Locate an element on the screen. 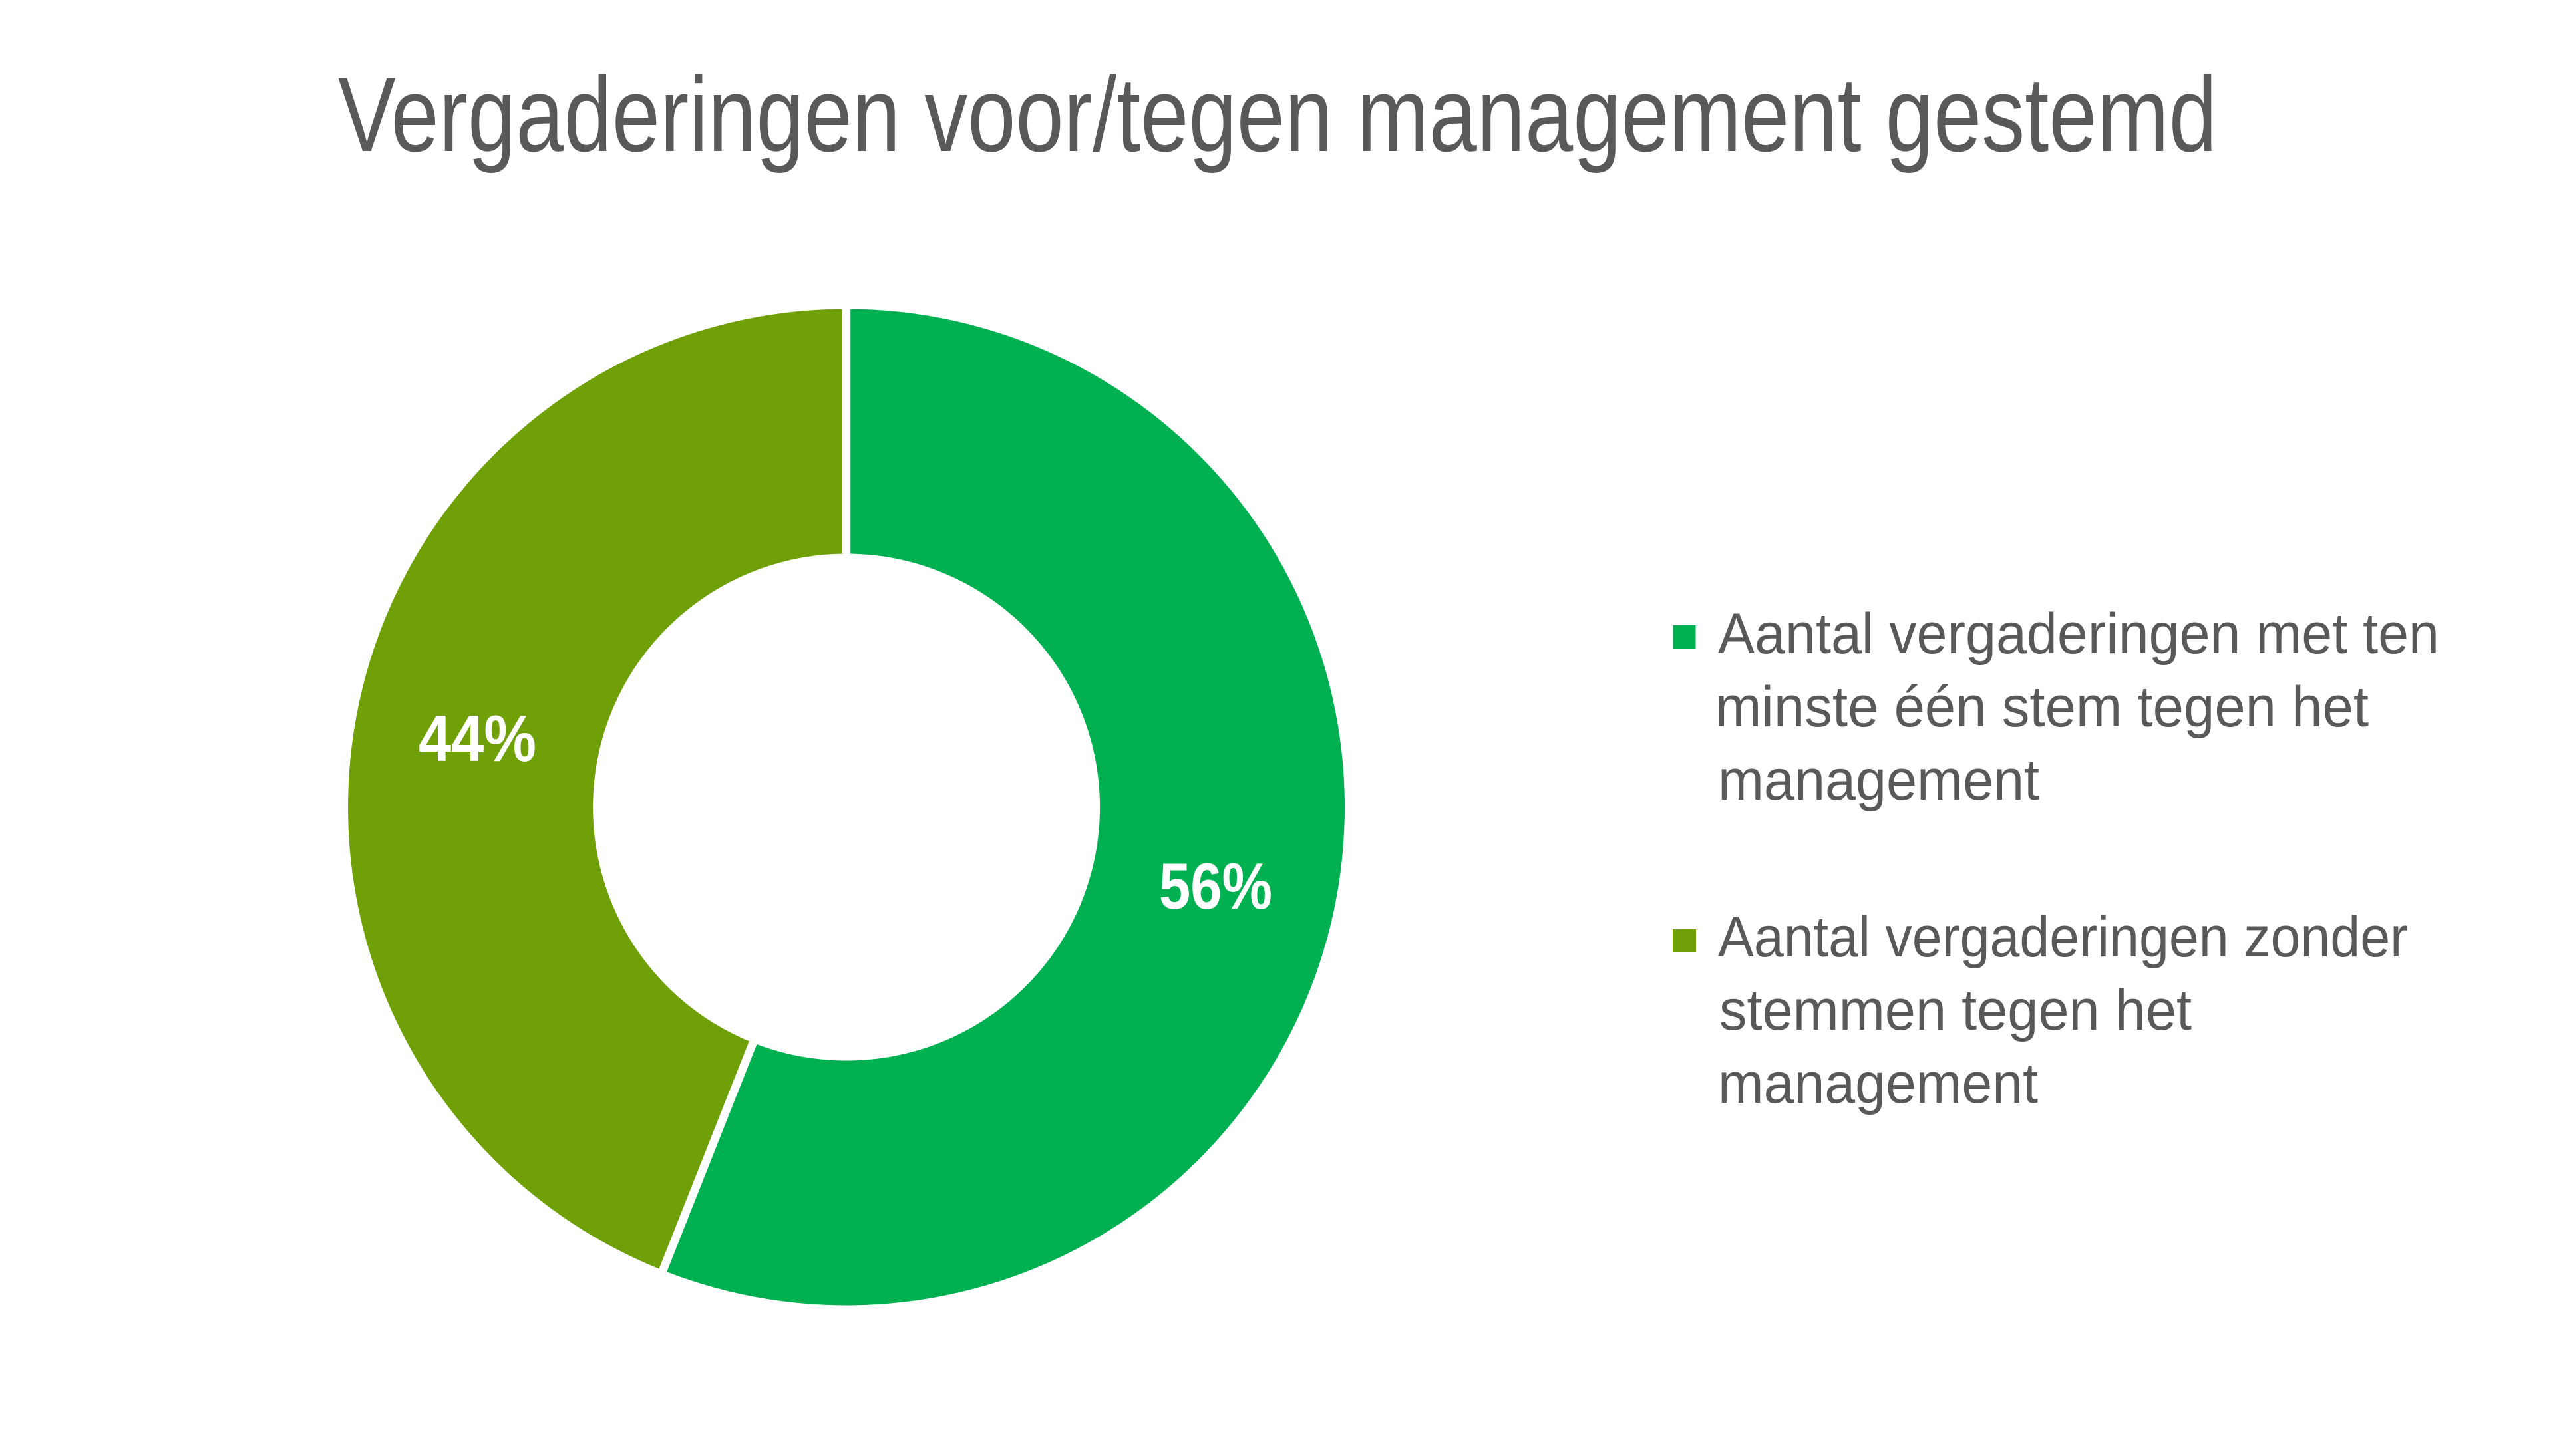 This screenshot has width=2555, height=1456. svg-text: Aantal vergaderingen met ten is located at coordinates (2078, 634).